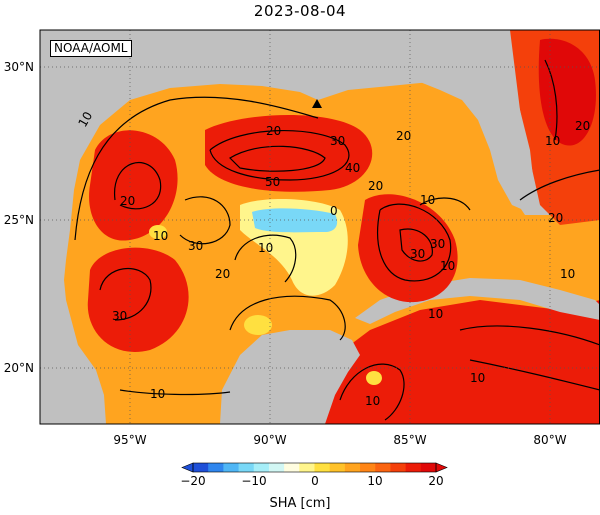  I want to click on colorbar-tick-label: 10, so click(374, 481).